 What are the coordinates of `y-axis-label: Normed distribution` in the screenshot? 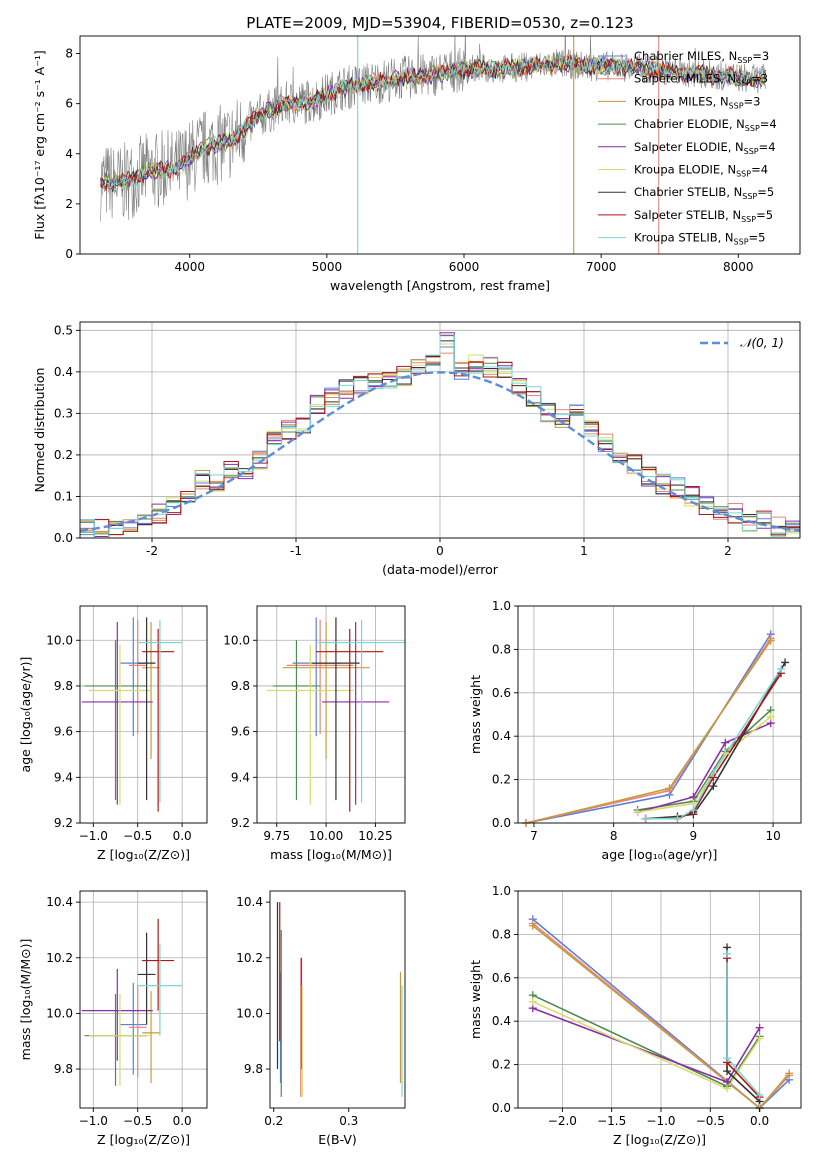 It's located at (39, 430).